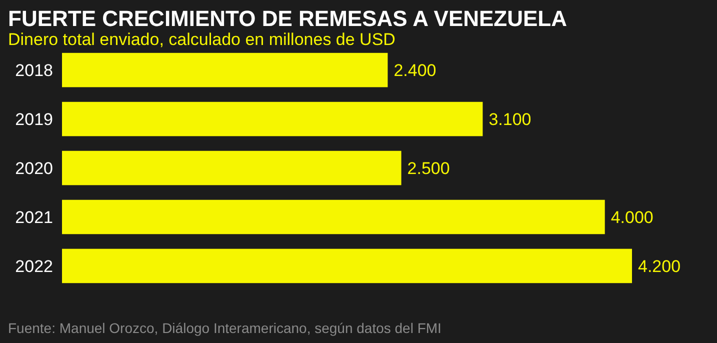 Image resolution: width=717 pixels, height=343 pixels. I want to click on y-tick-label: 2018, so click(34, 70).